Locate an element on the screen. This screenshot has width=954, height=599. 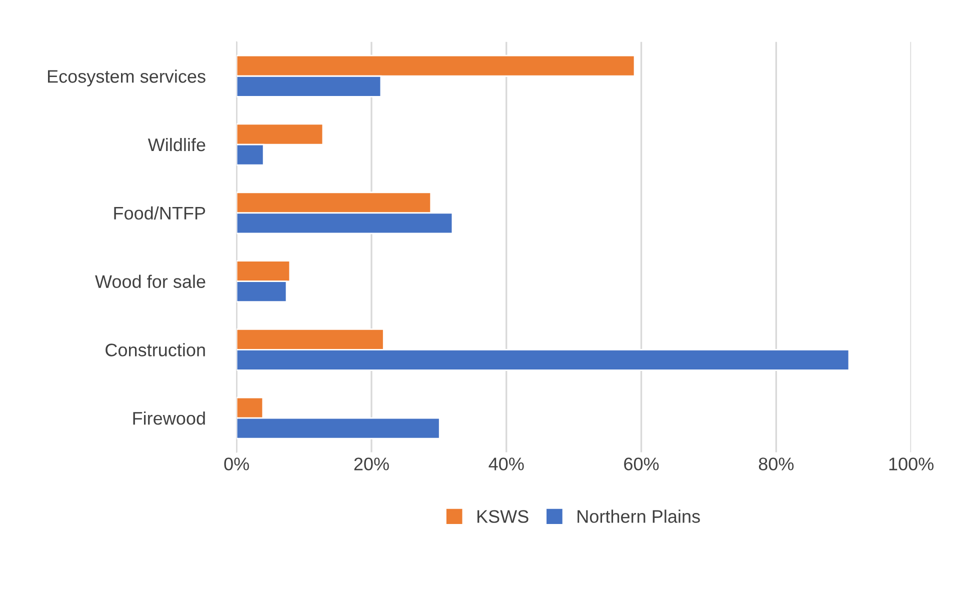
y-tick-label: Wood for sale is located at coordinates (150, 281).